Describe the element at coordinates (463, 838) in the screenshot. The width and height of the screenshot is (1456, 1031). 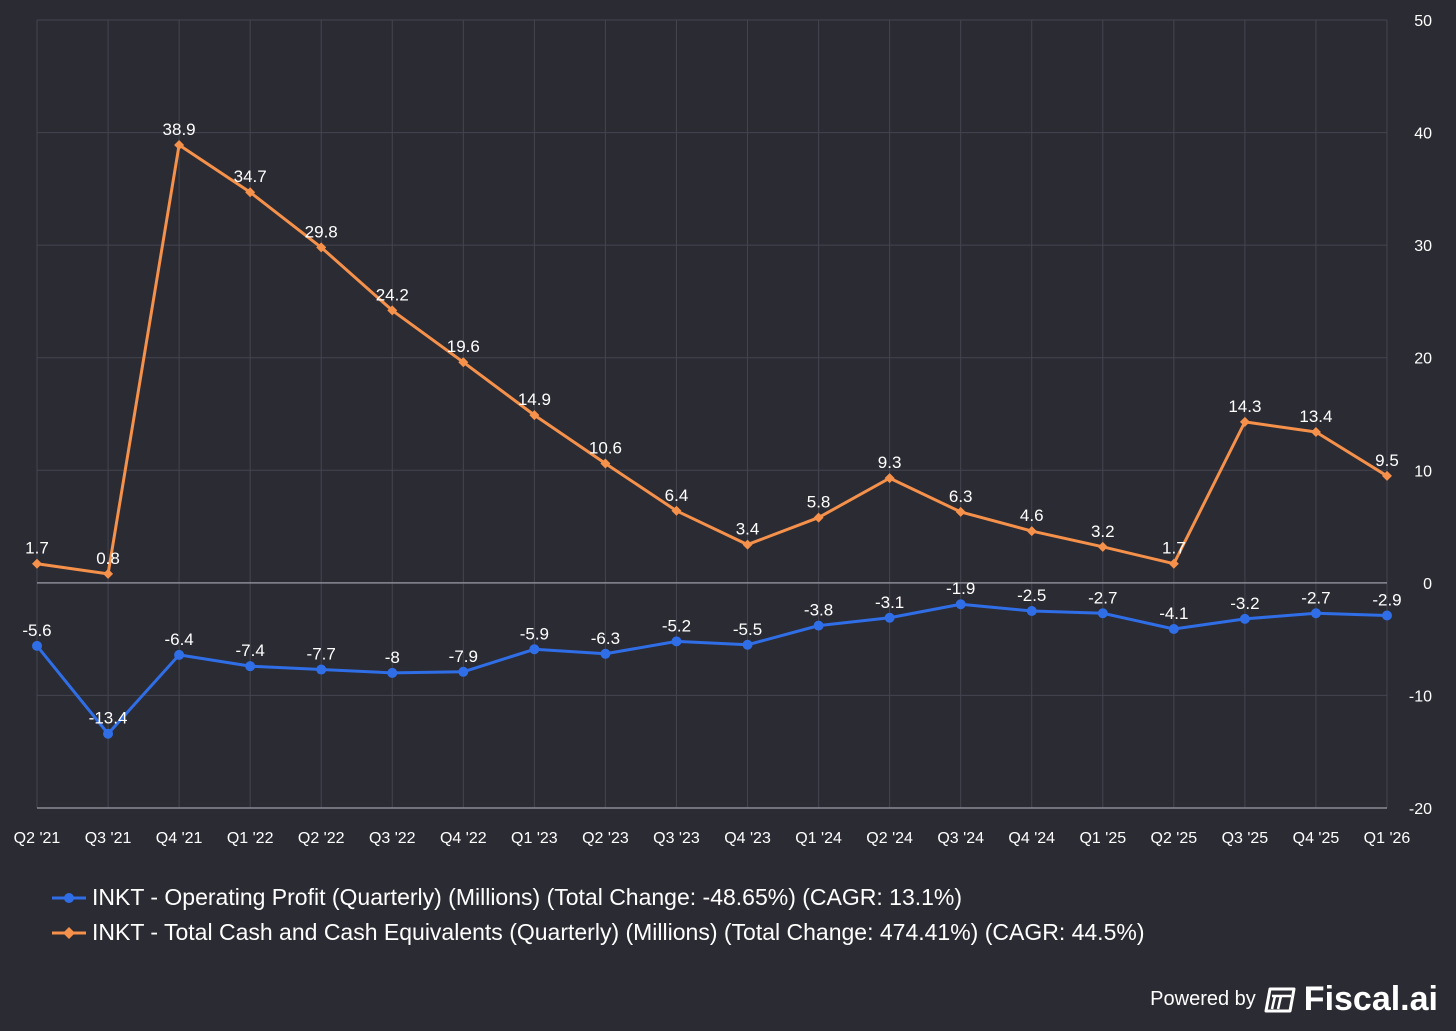
I see `x-tick-label: Q4 '22` at that location.